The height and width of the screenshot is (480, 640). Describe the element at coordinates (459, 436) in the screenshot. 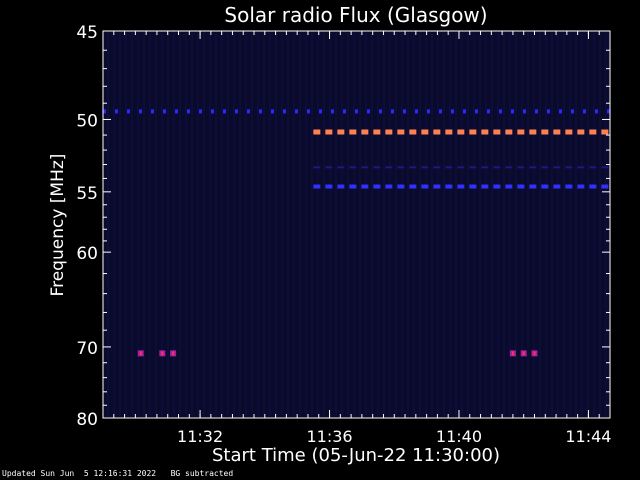

I see `x-tick-label: 11:40` at that location.